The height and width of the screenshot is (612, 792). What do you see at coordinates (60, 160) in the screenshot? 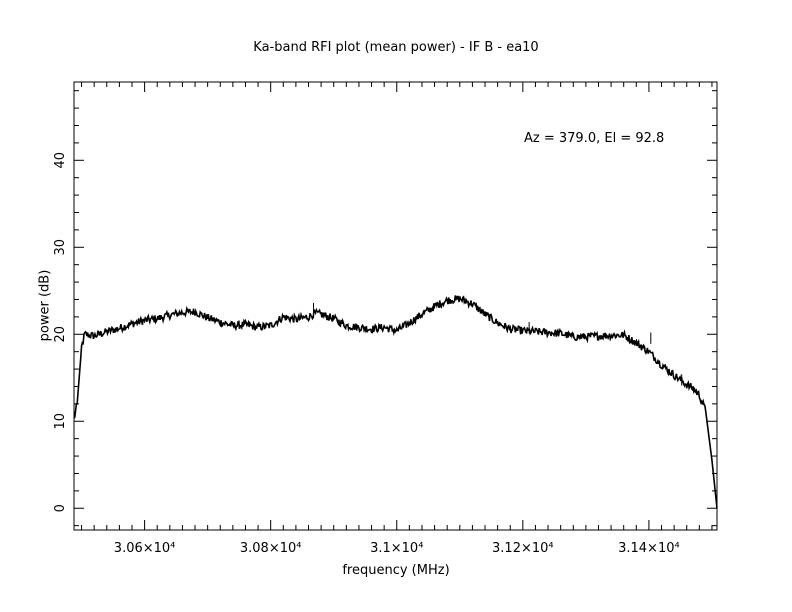
I see `y-tick-label: 40` at bounding box center [60, 160].